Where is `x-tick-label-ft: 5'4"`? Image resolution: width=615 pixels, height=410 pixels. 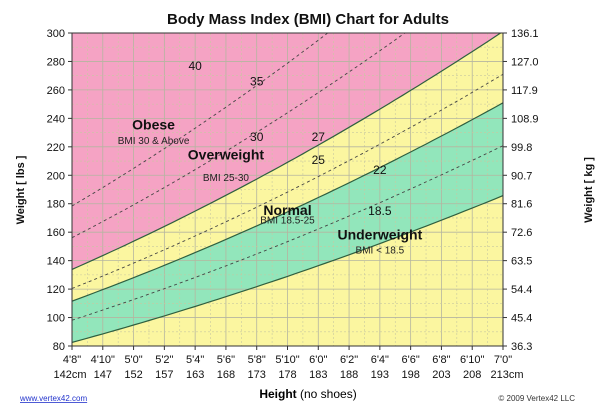
x-tick-label-ft: 5'4" is located at coordinates (195, 360).